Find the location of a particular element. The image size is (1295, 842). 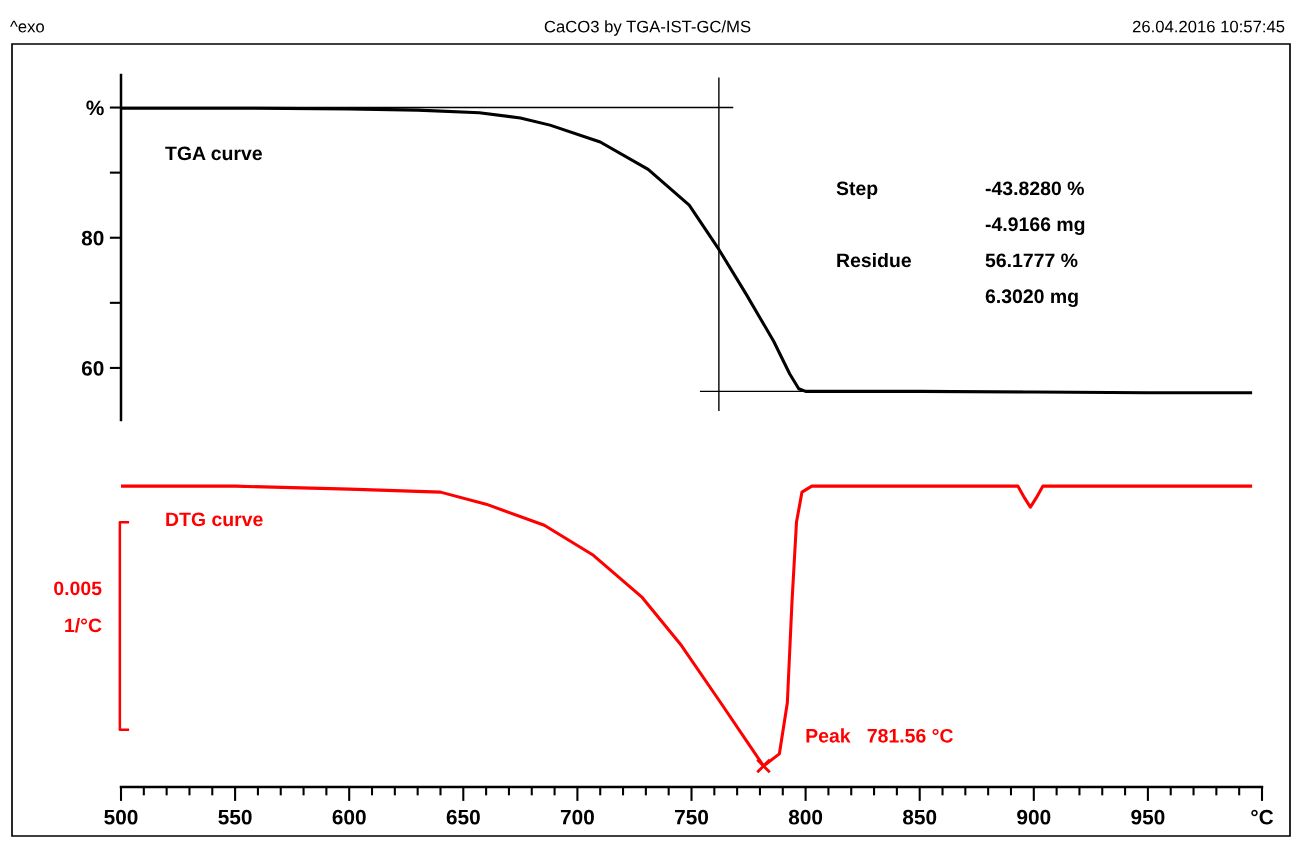

x-tick-label: 800 is located at coordinates (805, 817).